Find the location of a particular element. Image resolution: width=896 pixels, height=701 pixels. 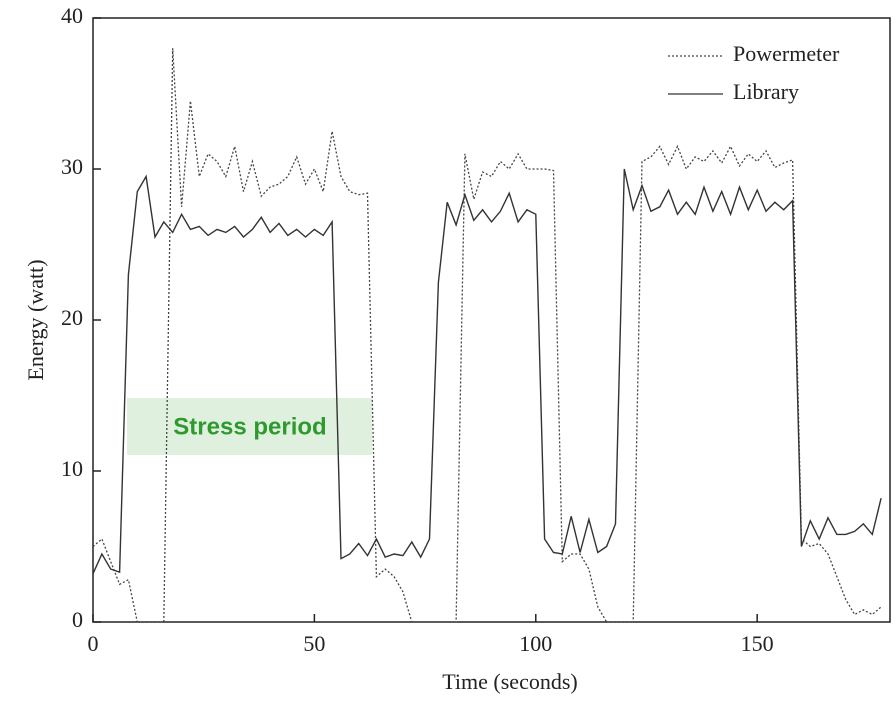

x-tick-label: 50 is located at coordinates (314, 643).